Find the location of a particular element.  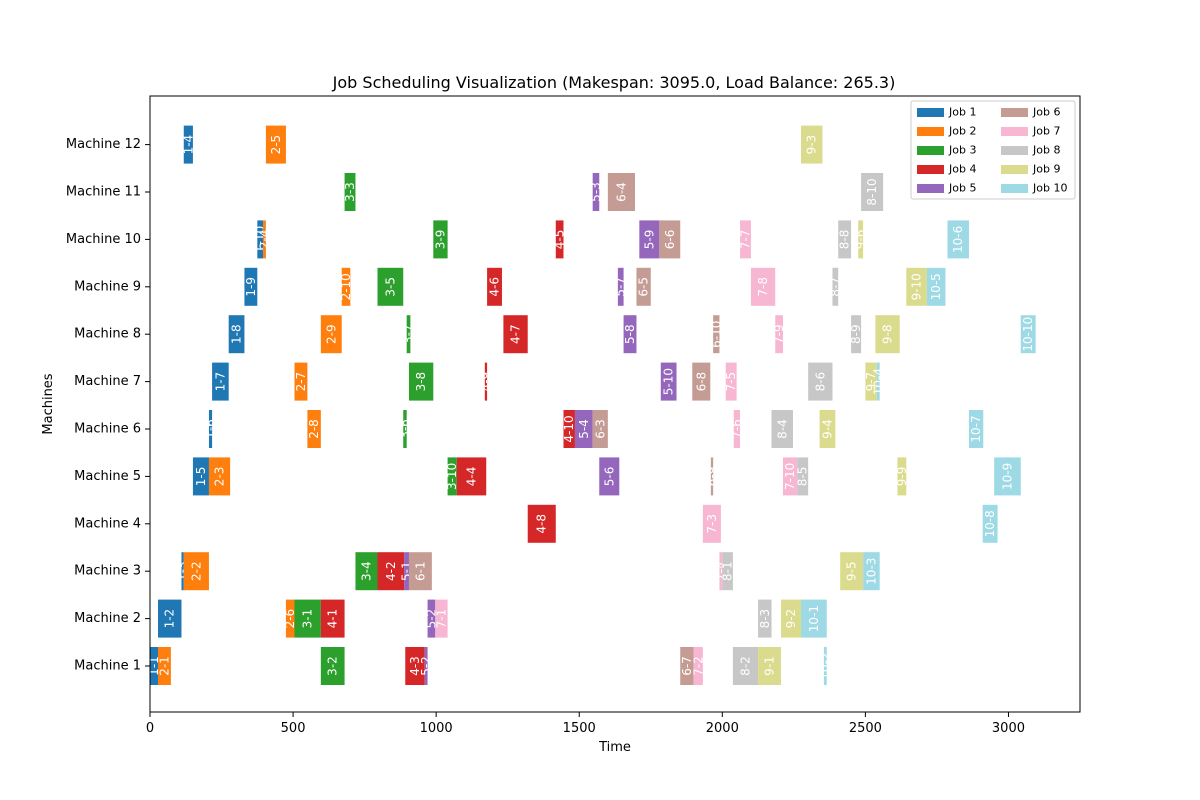

task-label: 10-2 is located at coordinates (825, 665).